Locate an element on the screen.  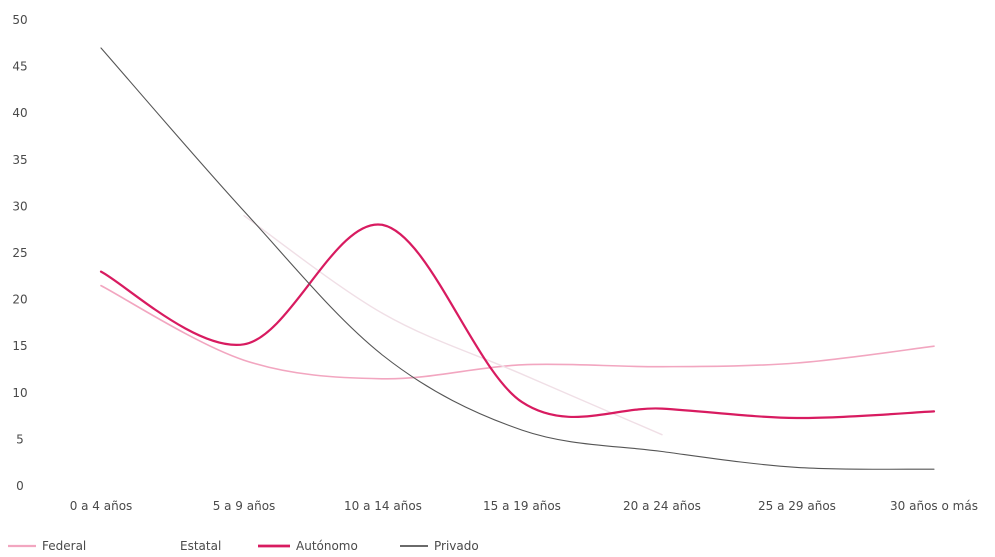
x-tick-label: 25 a 29 años is located at coordinates (797, 506).